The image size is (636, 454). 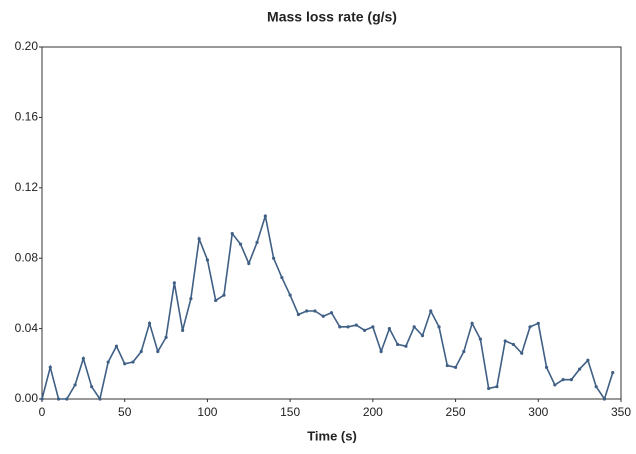 What do you see at coordinates (27, 187) in the screenshot?
I see `y-tick-label: 0.12` at bounding box center [27, 187].